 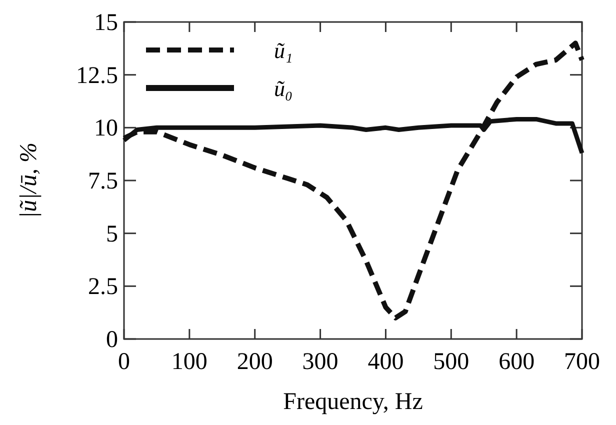 I want to click on y-tick-label: 5, so click(x=112, y=234).